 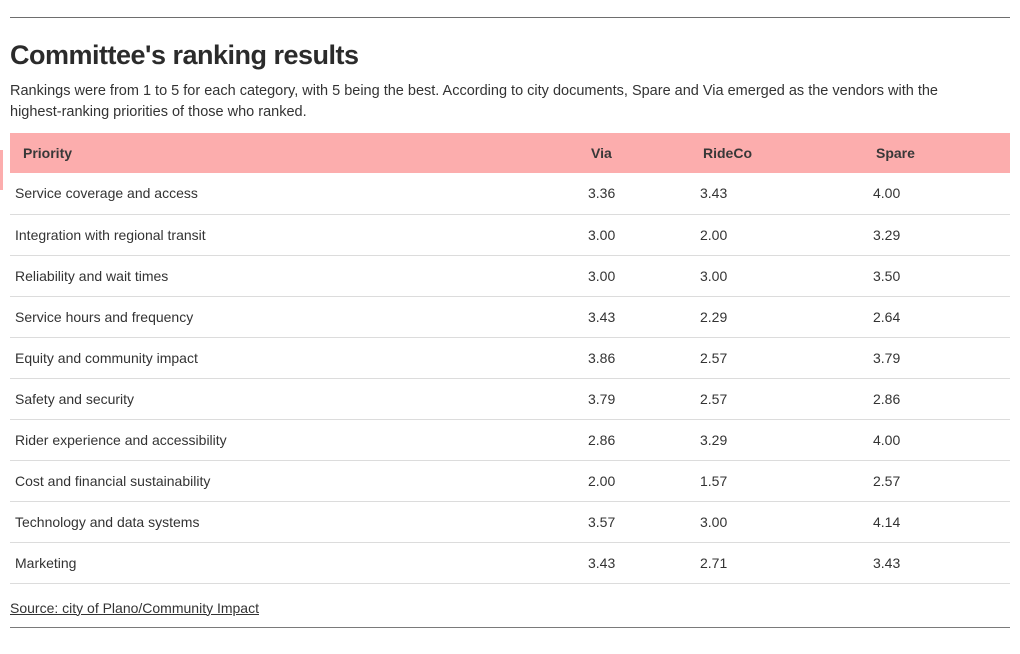 I want to click on priority-cell: Rider experience and accessibility, so click(x=121, y=439).